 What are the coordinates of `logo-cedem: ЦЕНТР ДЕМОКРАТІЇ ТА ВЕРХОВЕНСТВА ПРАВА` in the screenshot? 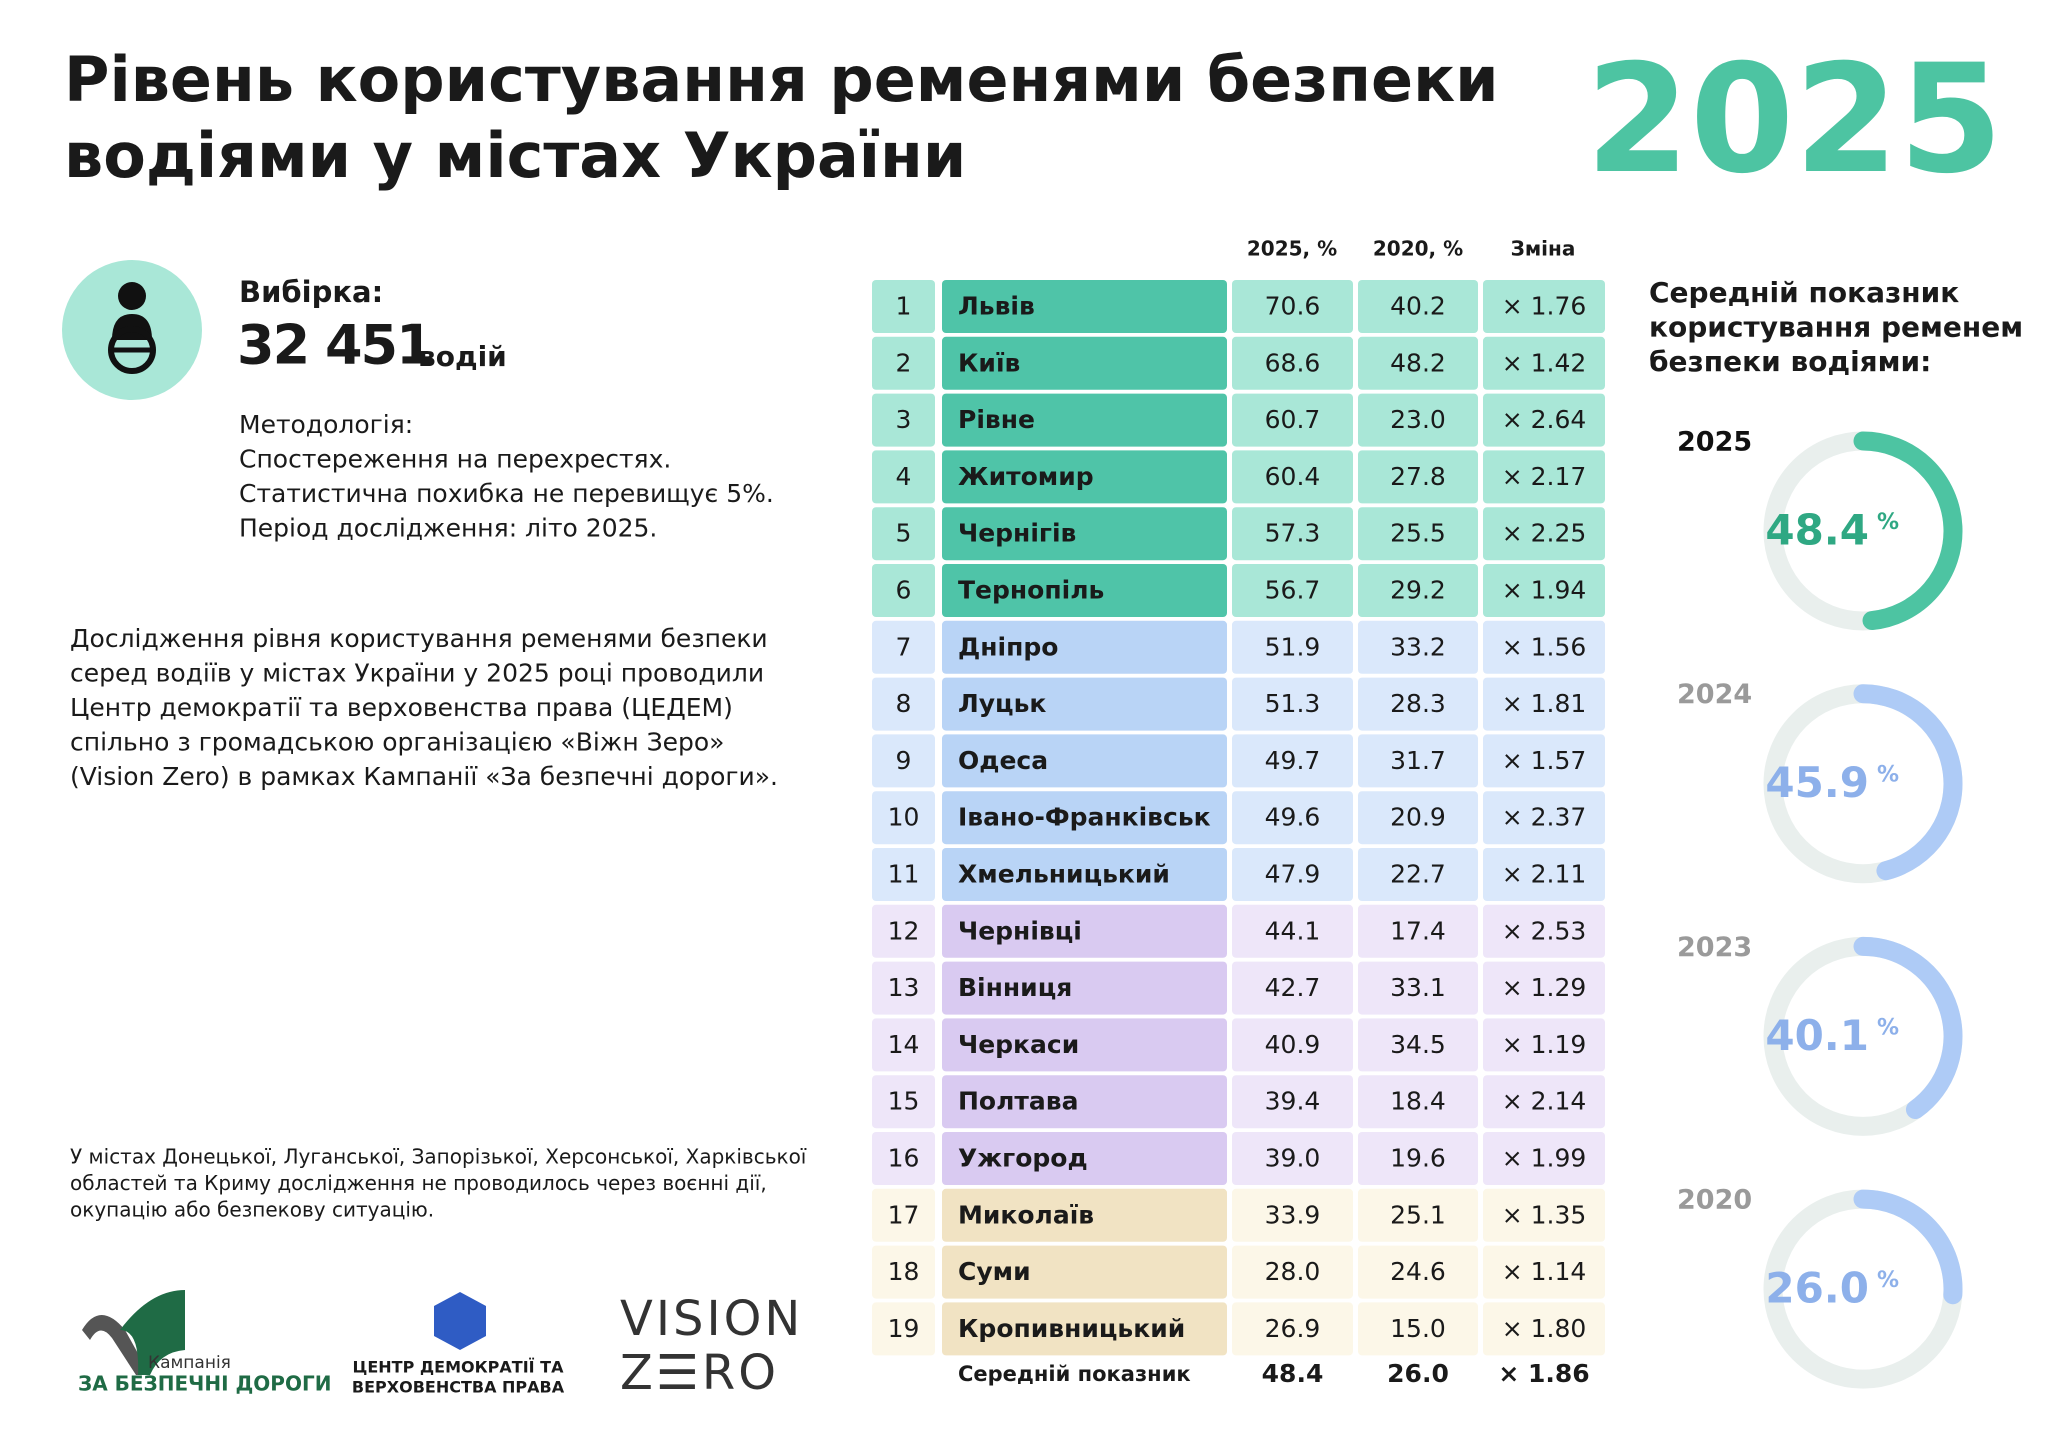 It's located at (458, 1344).